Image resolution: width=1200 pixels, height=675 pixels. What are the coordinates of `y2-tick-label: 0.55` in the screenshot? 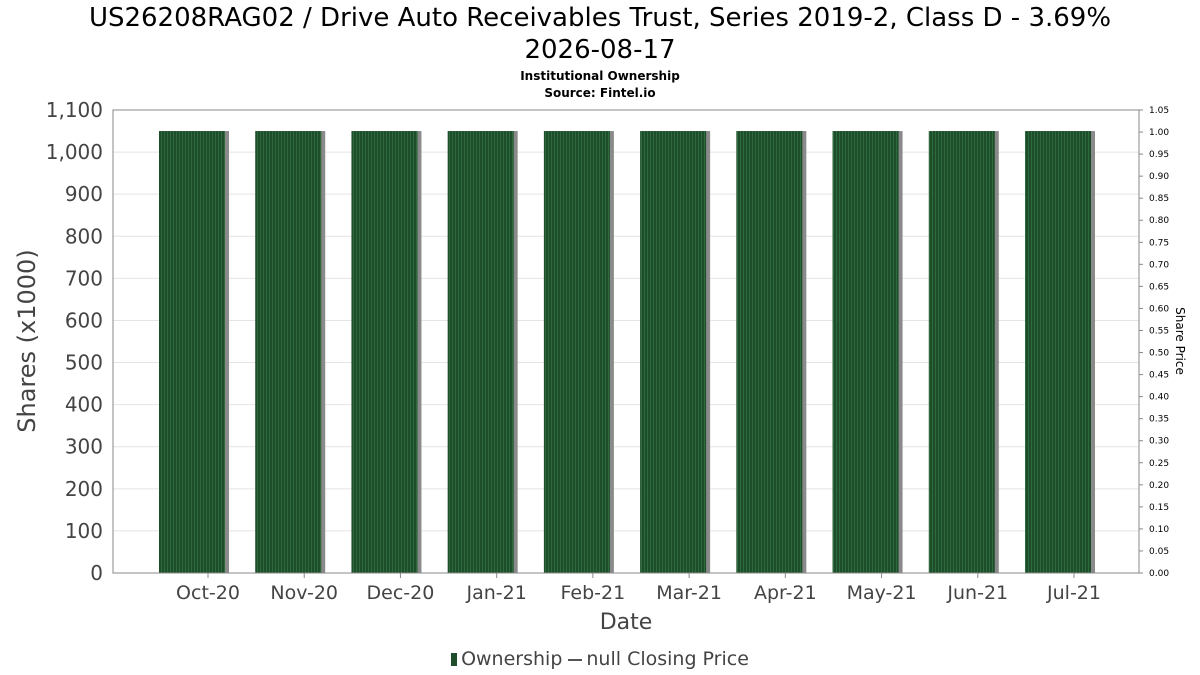 It's located at (1159, 331).